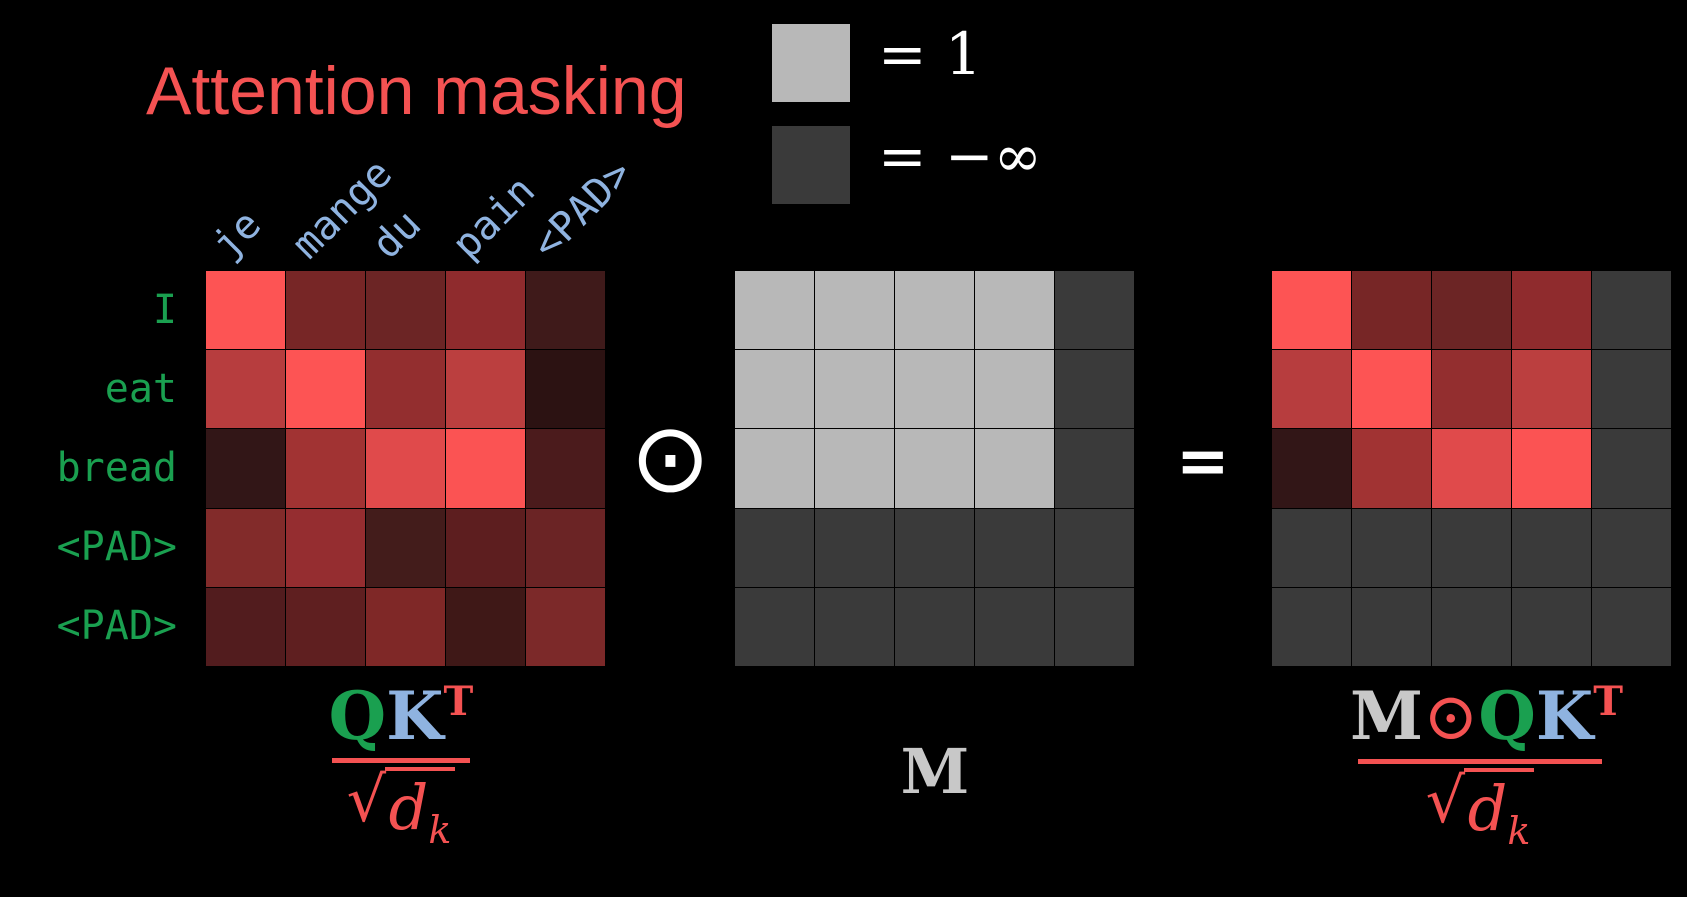  What do you see at coordinates (140, 389) in the screenshot?
I see `row-label: eat` at bounding box center [140, 389].